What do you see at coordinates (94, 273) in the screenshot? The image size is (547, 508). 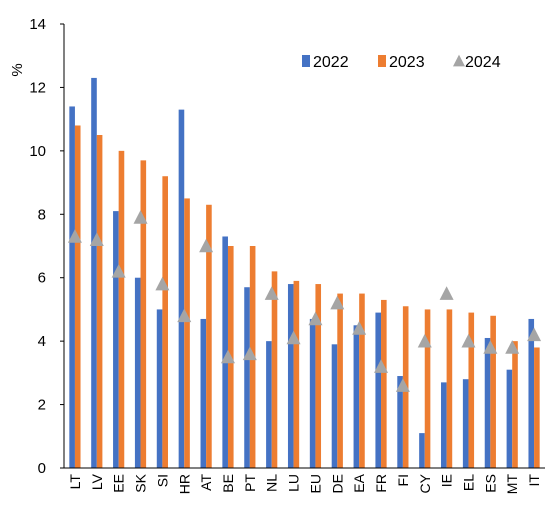 I see `bar-2022-LV` at bounding box center [94, 273].